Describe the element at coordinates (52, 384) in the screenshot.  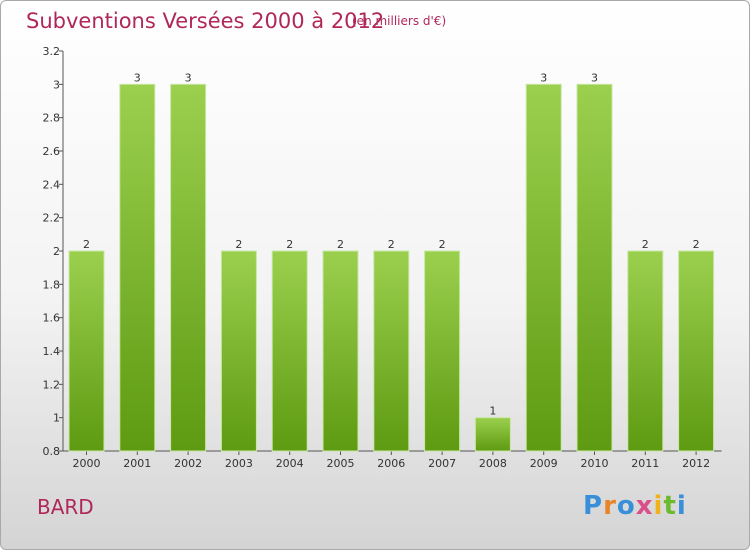
I see `y-tick-label: 1.2` at that location.